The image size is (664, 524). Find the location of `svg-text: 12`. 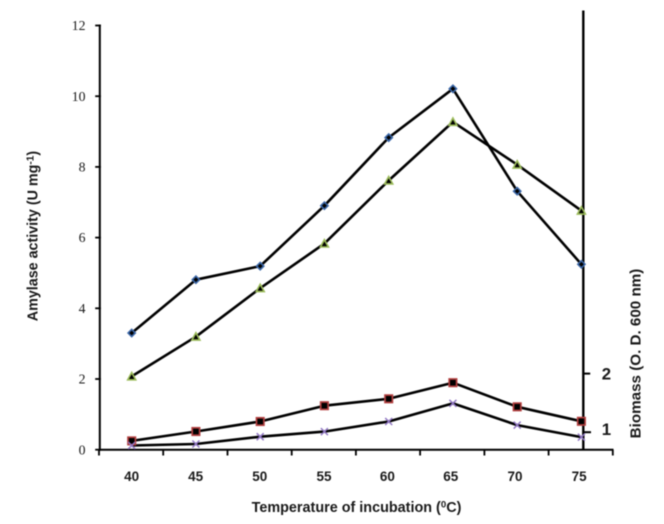

svg-text: 12 is located at coordinates (79, 25).